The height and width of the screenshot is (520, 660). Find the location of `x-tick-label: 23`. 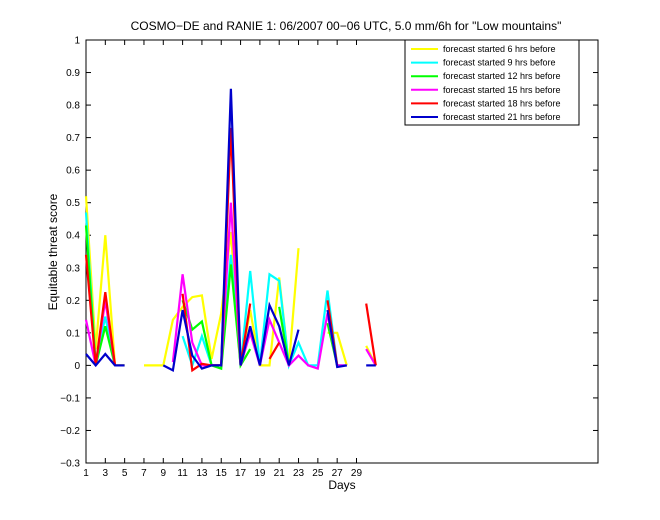

x-tick-label: 23 is located at coordinates (299, 473).